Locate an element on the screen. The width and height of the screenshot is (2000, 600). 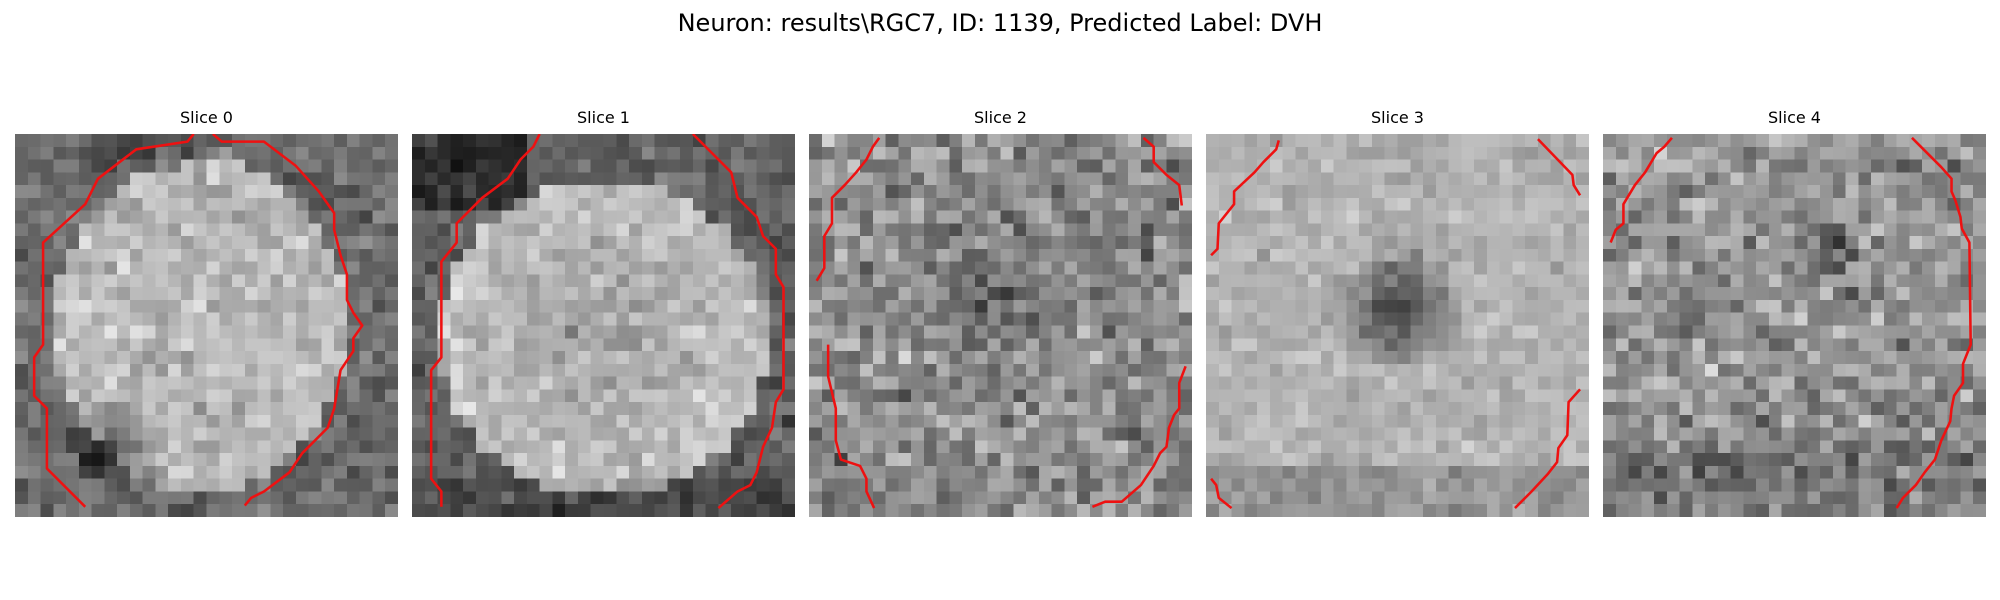
slice-panel-2: Slice 2 is located at coordinates (1000, 312).